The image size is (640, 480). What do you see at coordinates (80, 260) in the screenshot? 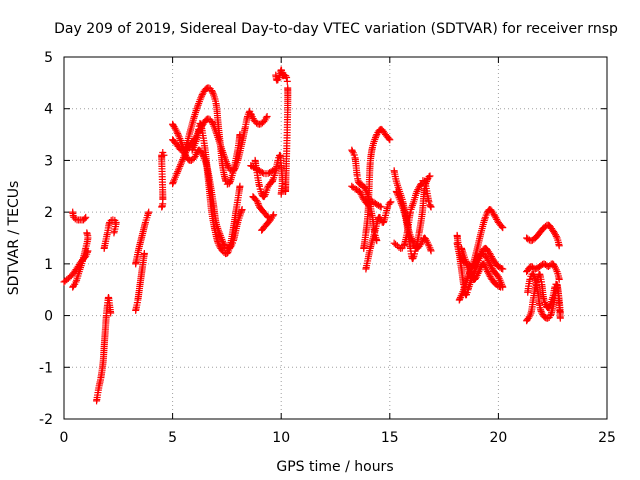
I see `series-arc-a2` at bounding box center [80, 260].